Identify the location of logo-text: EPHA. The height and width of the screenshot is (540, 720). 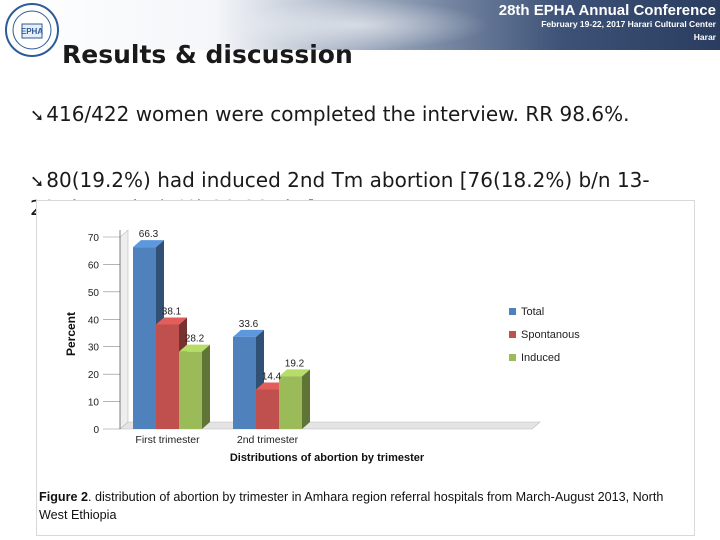
(32, 31).